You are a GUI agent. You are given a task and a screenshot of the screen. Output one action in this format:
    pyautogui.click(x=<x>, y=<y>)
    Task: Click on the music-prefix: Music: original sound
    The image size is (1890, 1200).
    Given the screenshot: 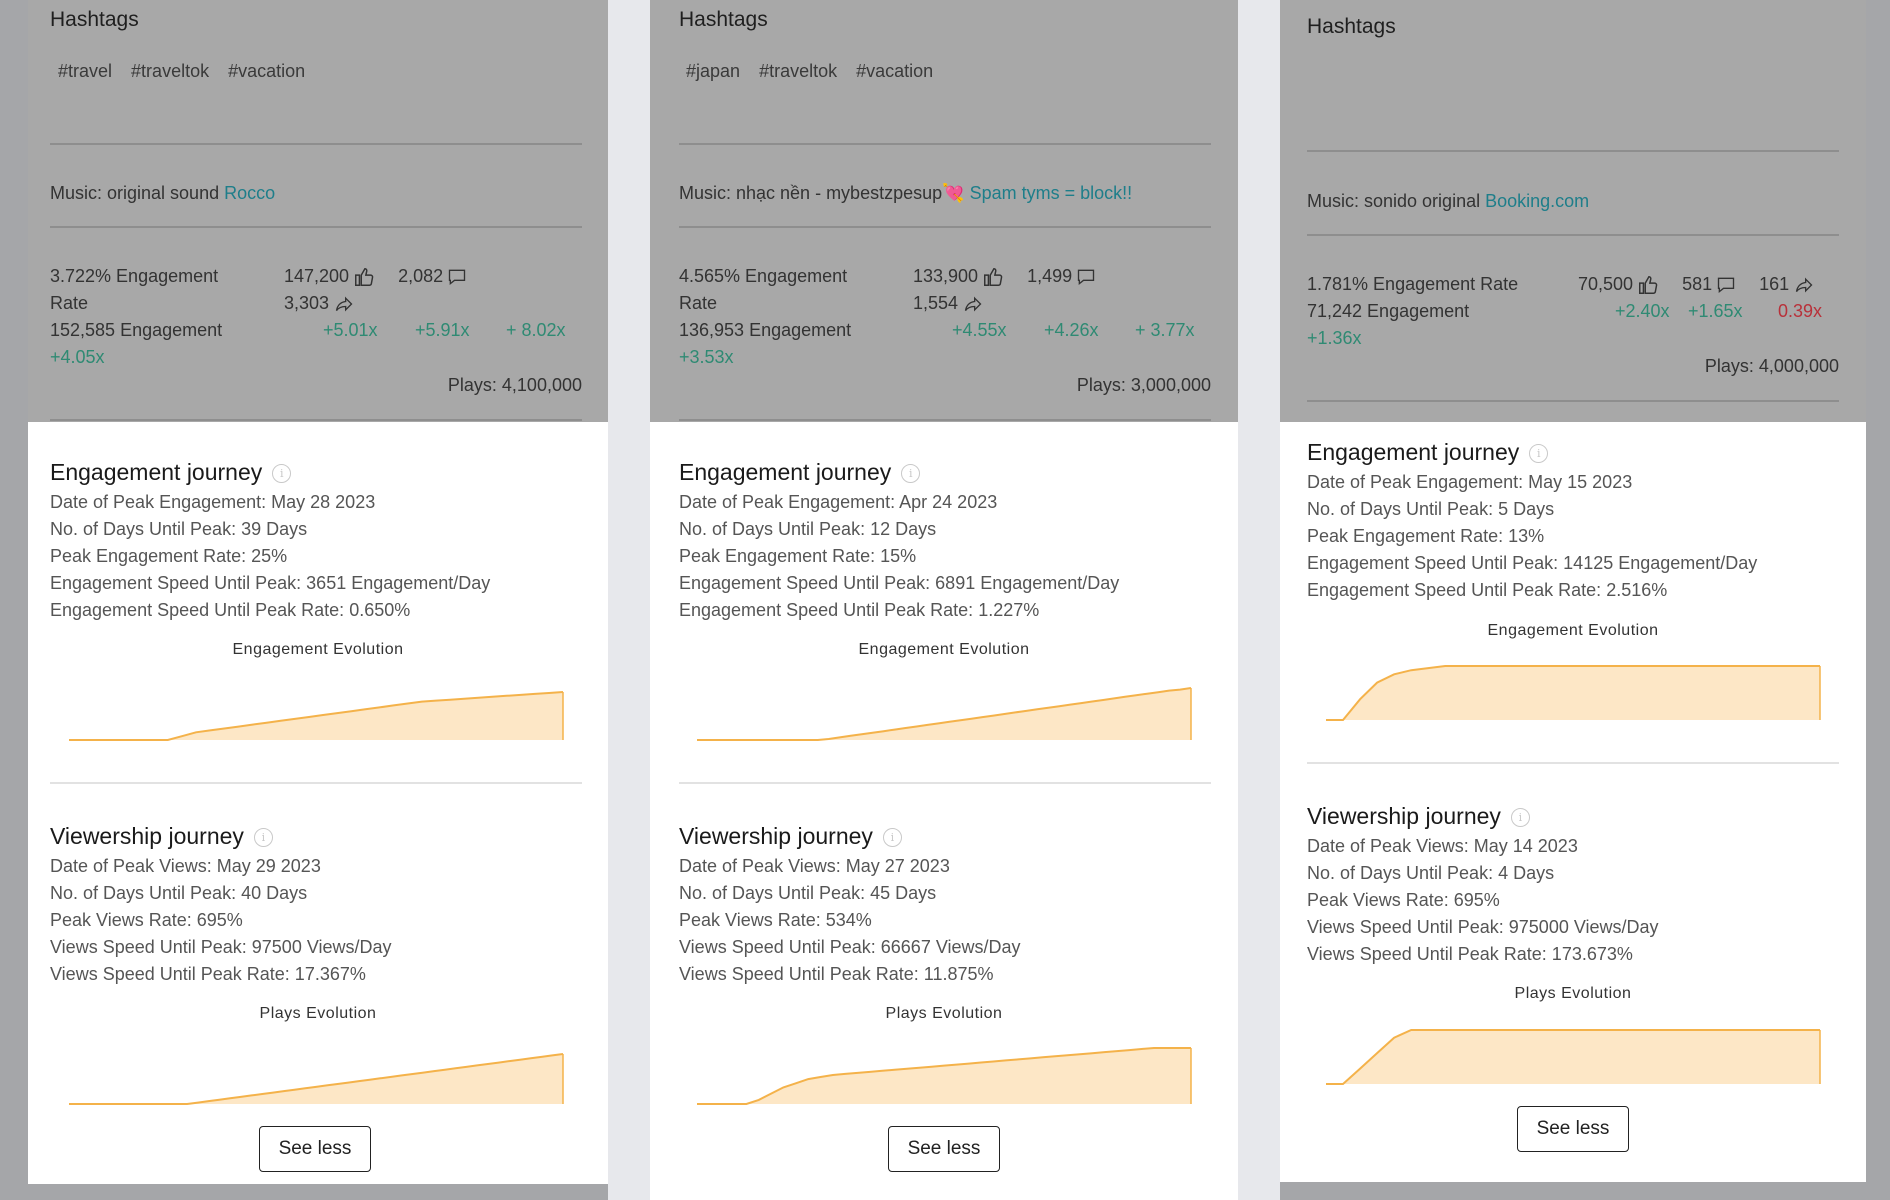 What is the action you would take?
    pyautogui.click(x=135, y=193)
    